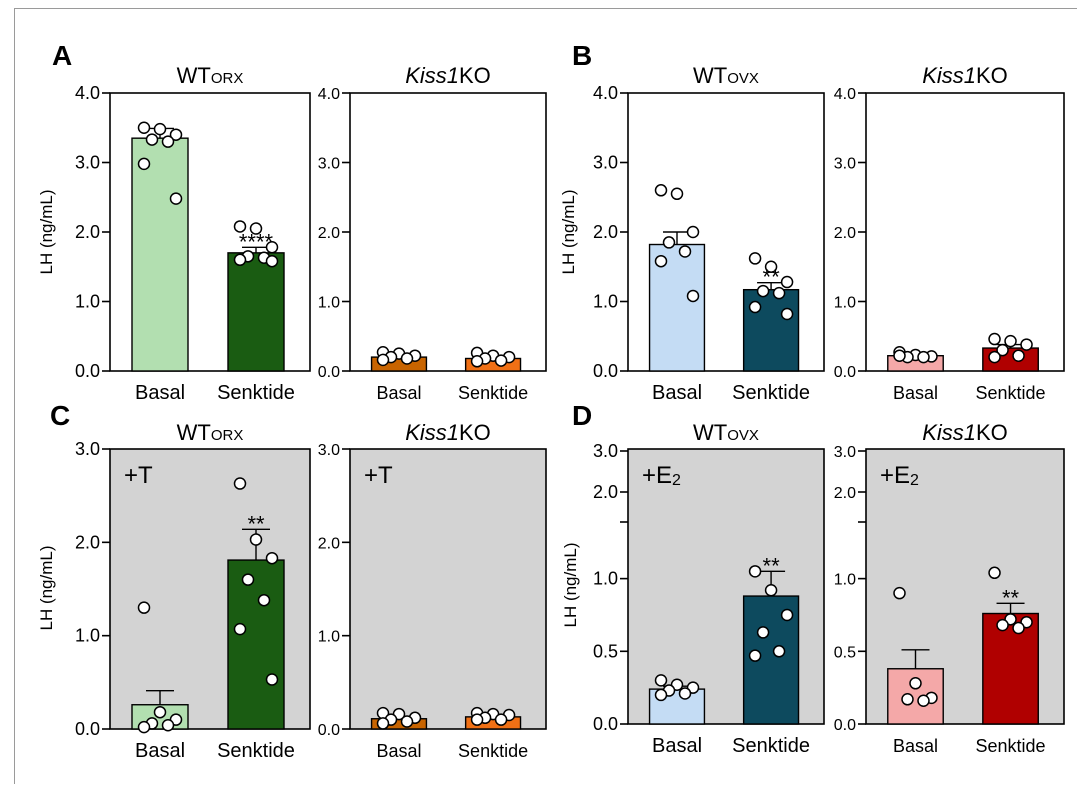  What do you see at coordinates (582, 415) in the screenshot?
I see `panel-letter-d: D` at bounding box center [582, 415].